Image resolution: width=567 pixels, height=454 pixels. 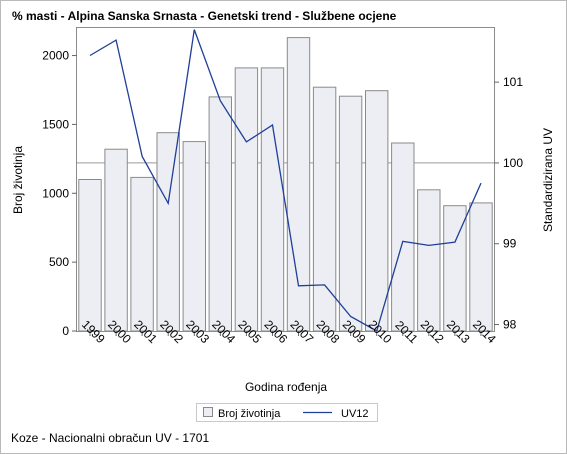 I want to click on y2-axis-label: Standardizirana UV, so click(x=548, y=180).